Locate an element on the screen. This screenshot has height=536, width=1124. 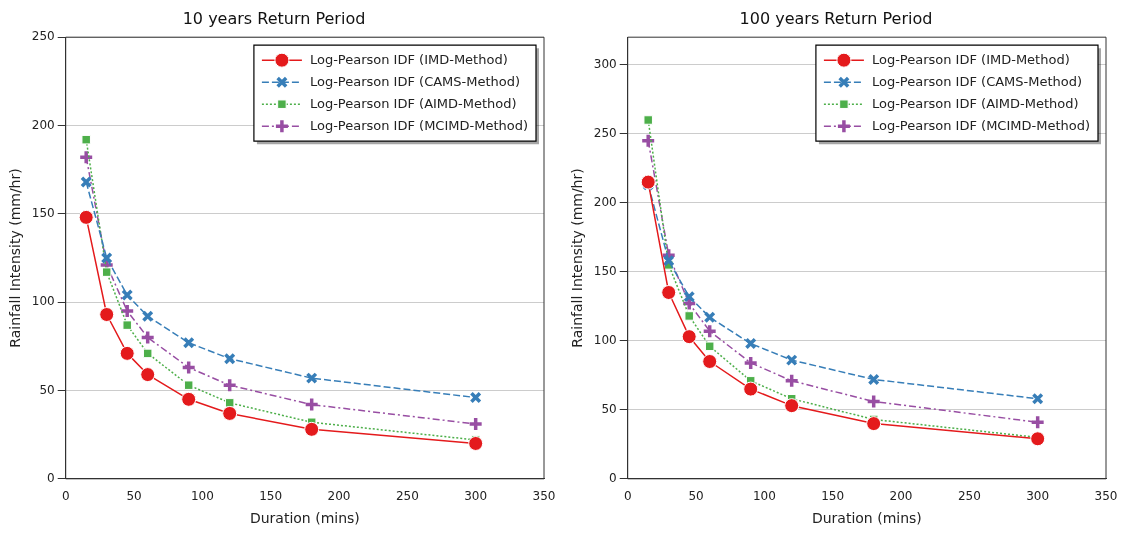
chart-title: 10 years Return Period is located at coordinates (274, 18).